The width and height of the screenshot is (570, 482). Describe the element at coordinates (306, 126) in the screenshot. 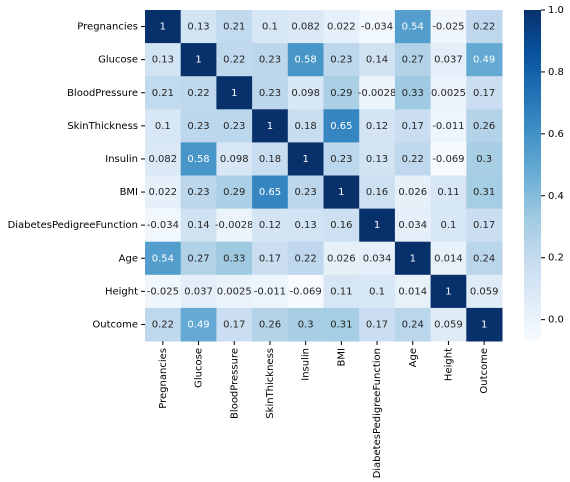

I see `cell-label: 0.18` at that location.